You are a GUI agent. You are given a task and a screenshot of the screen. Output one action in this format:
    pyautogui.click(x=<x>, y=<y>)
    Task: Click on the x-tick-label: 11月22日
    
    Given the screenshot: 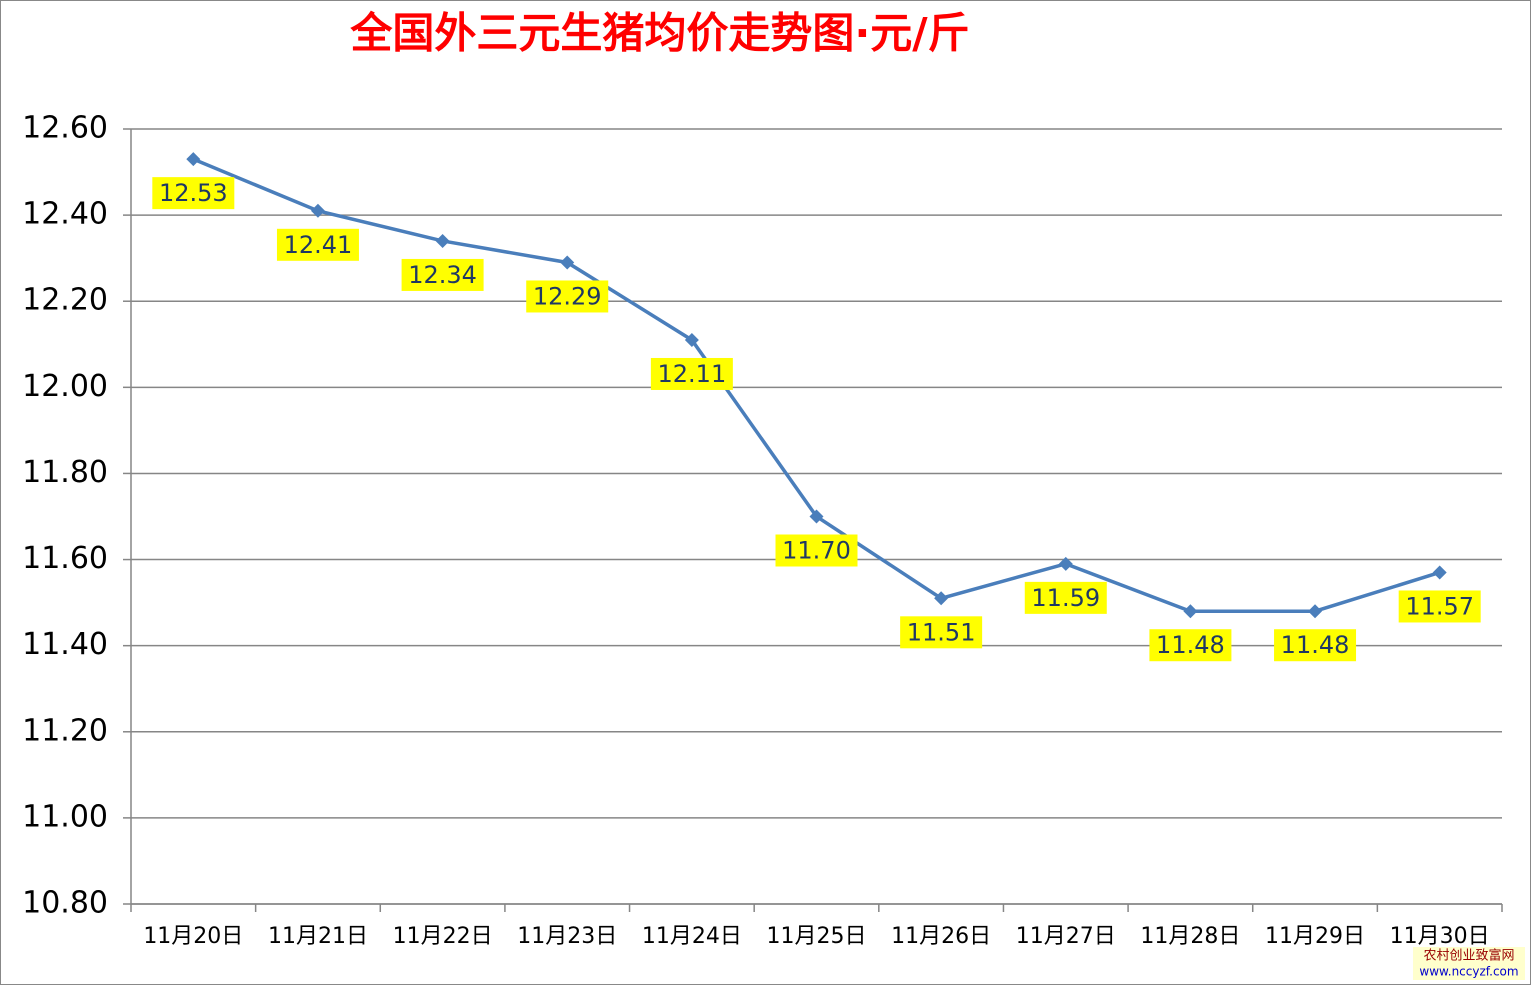 What is the action you would take?
    pyautogui.click(x=443, y=936)
    